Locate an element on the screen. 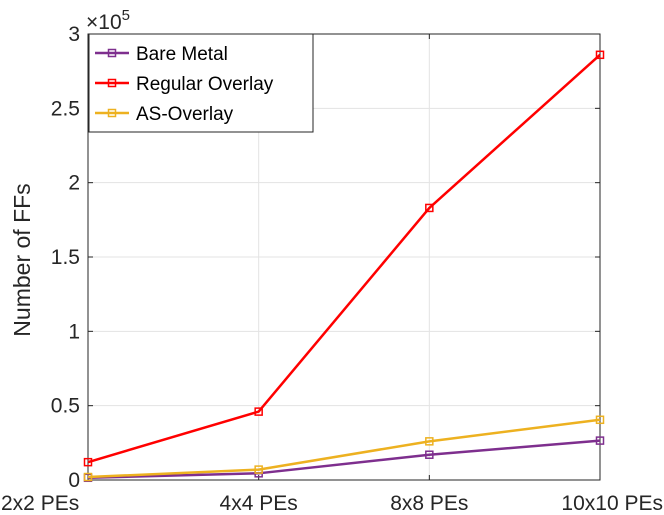 This screenshot has width=664, height=515. x-tick-label: 10x10 PEs is located at coordinates (612, 503).